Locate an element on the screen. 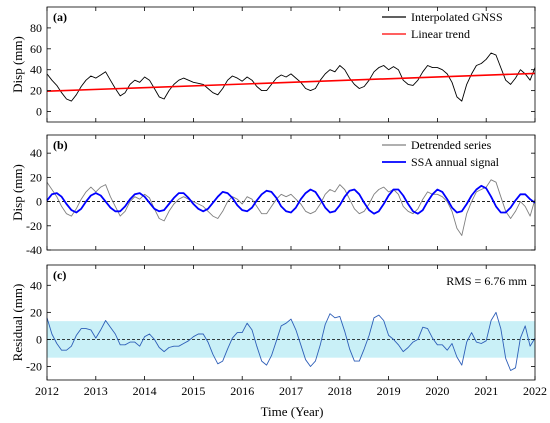 This screenshot has height=423, width=550. series-line-residual is located at coordinates (291, 341).